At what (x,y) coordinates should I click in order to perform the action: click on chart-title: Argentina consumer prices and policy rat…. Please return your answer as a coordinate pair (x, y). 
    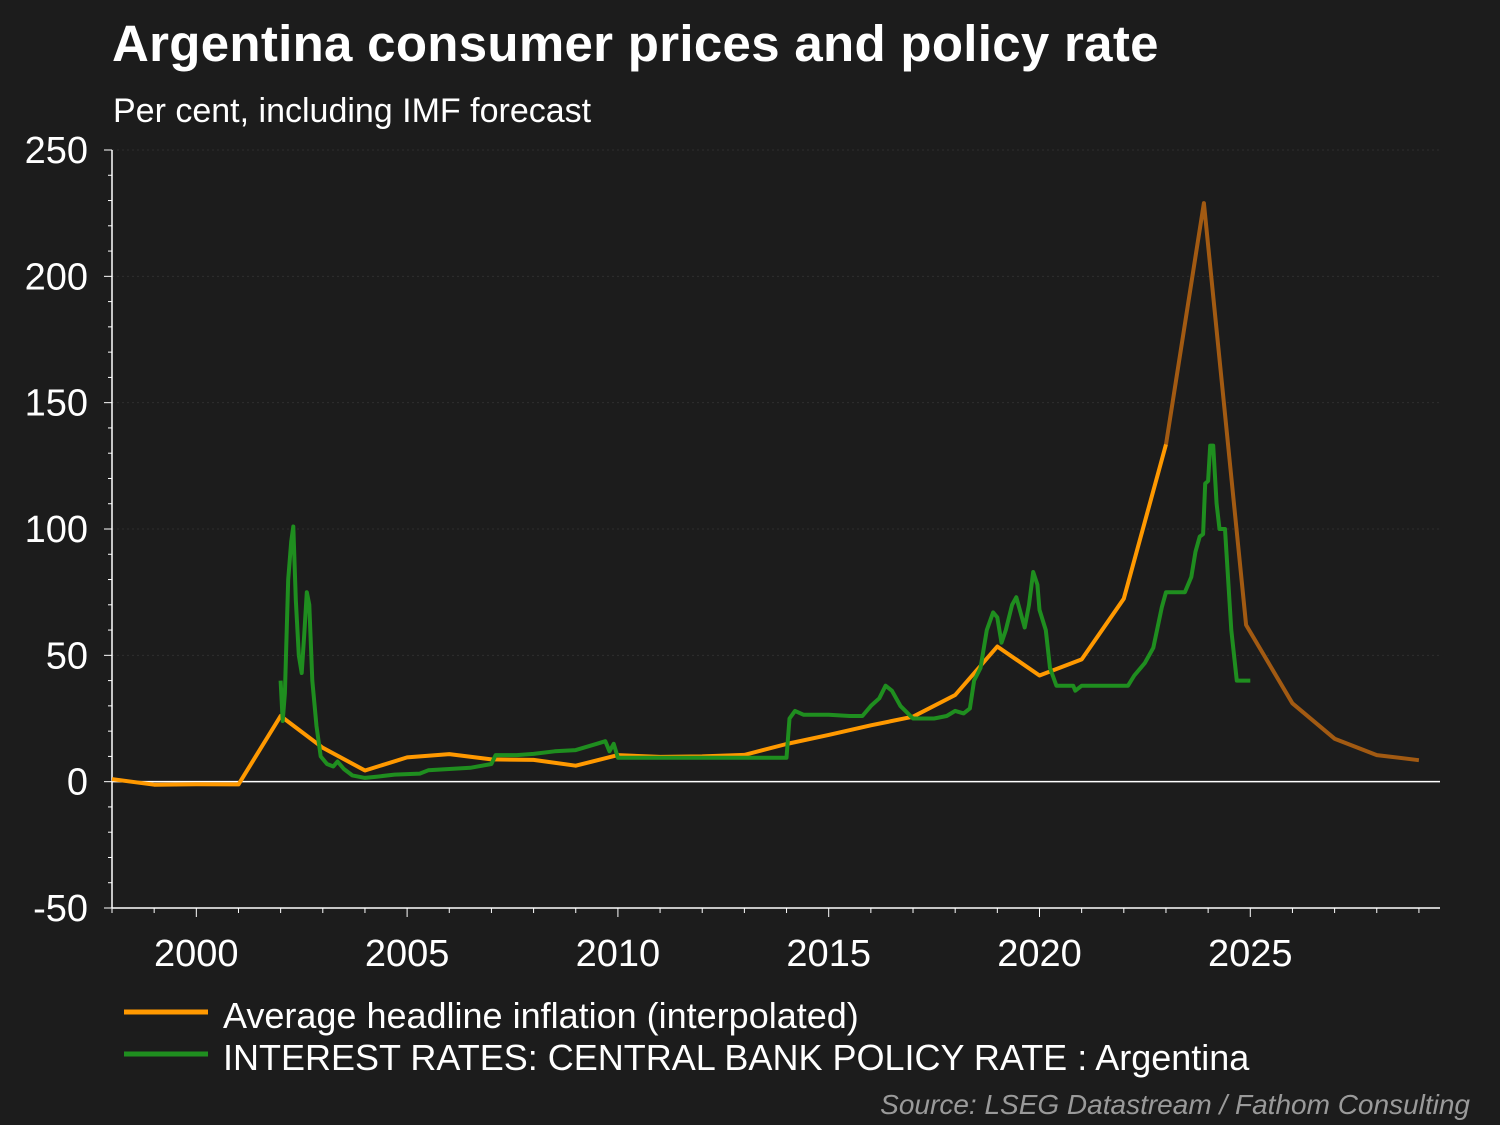
    Looking at the image, I should click on (635, 43).